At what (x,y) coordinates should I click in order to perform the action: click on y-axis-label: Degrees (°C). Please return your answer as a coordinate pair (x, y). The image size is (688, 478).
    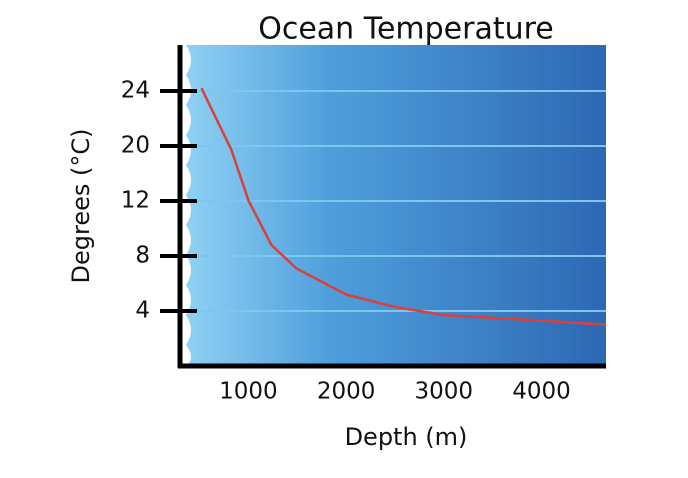
    Looking at the image, I should click on (81, 206).